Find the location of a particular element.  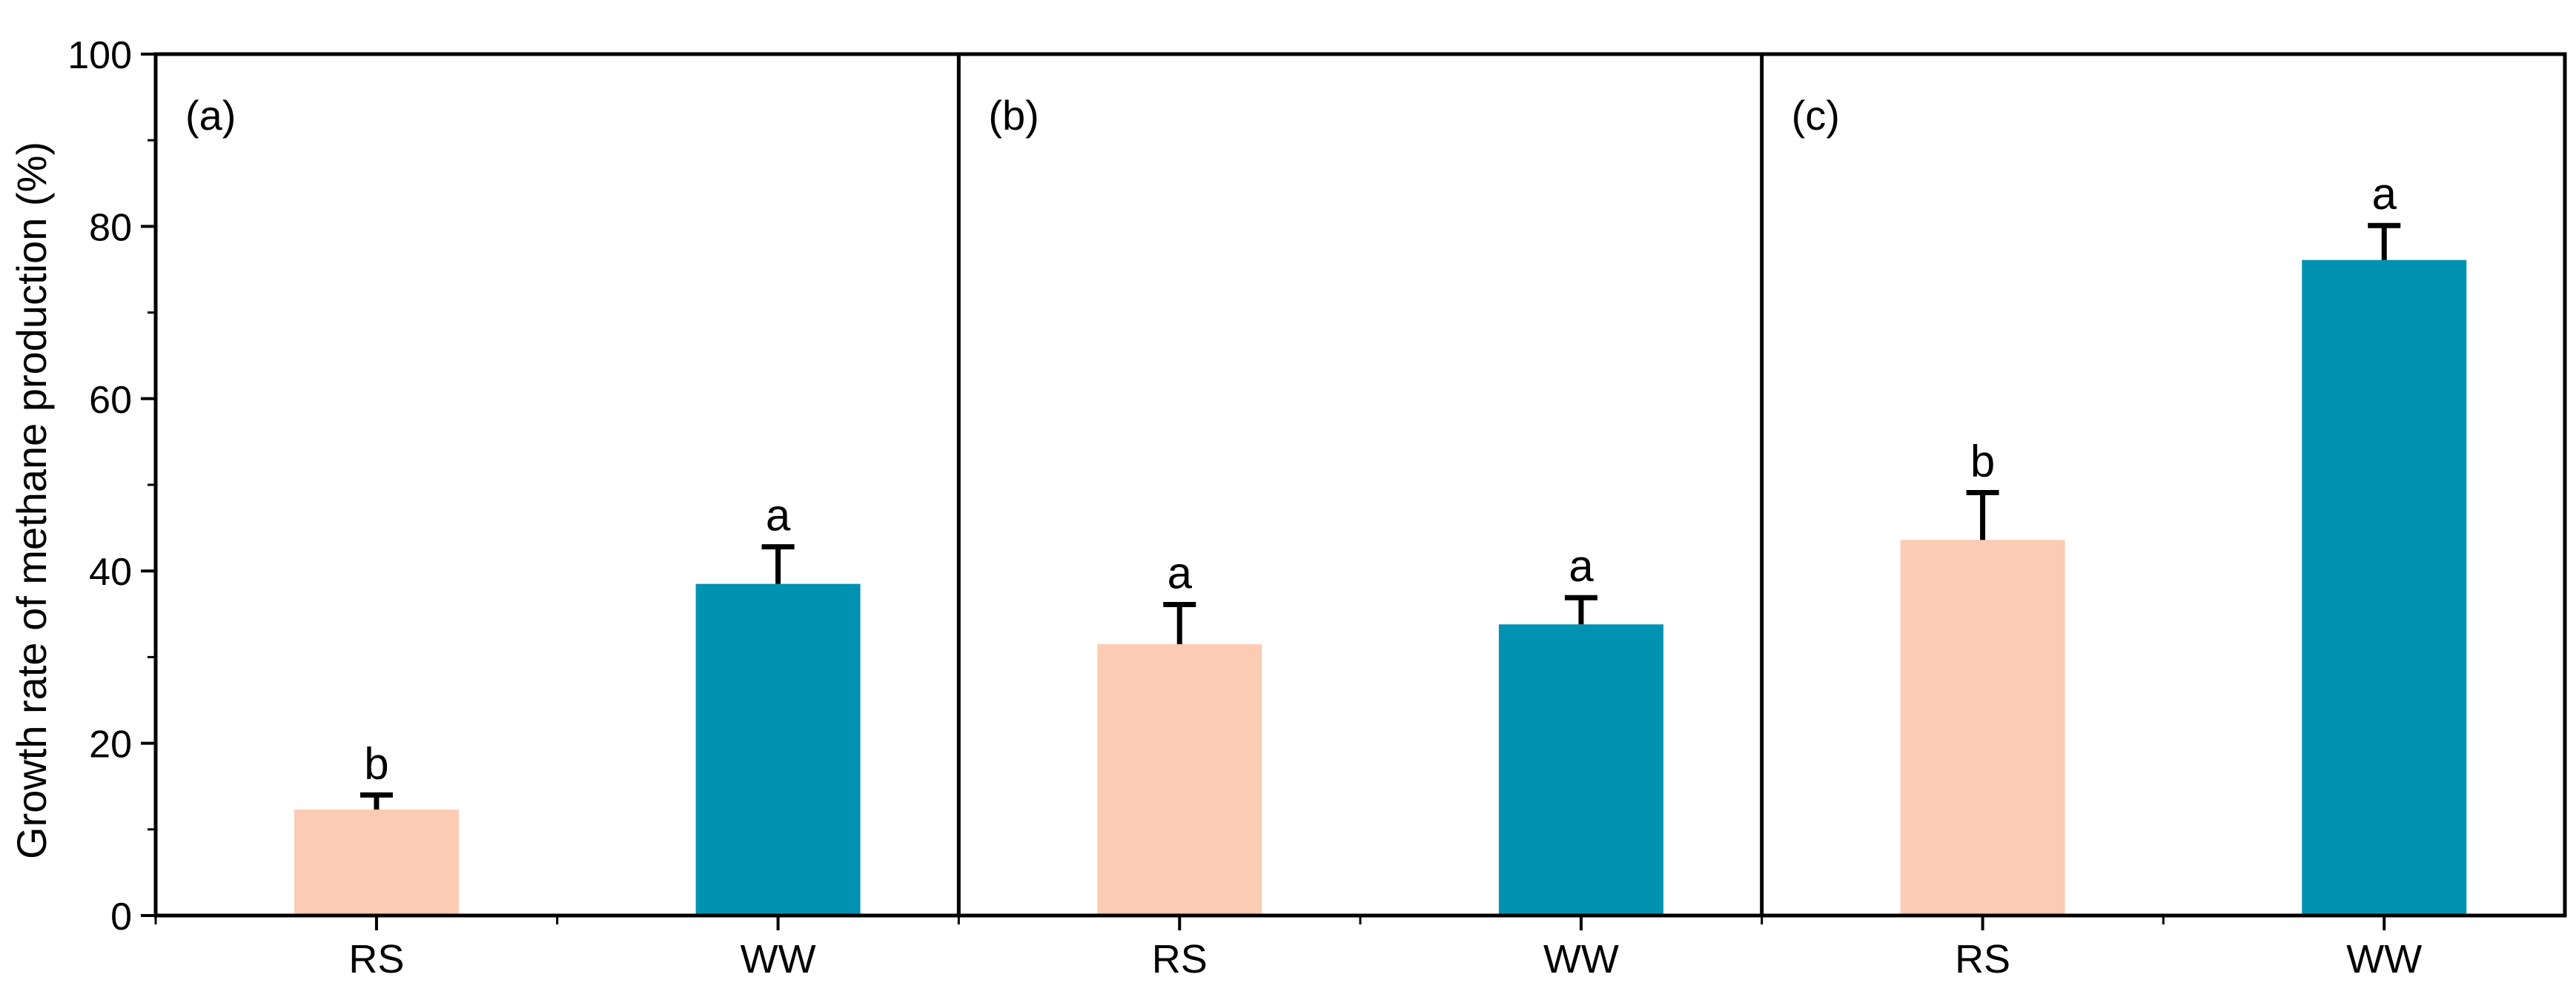

y-tick-label: 40 is located at coordinates (110, 572).